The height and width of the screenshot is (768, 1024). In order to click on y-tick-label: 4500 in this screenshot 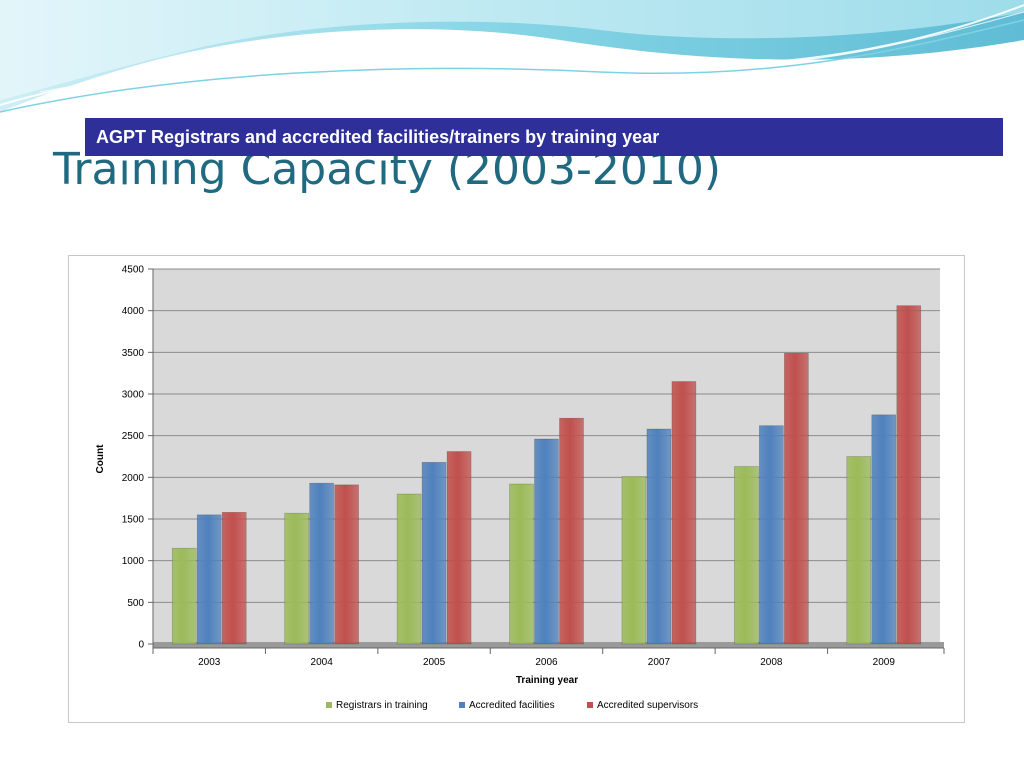, I will do `click(133, 270)`.